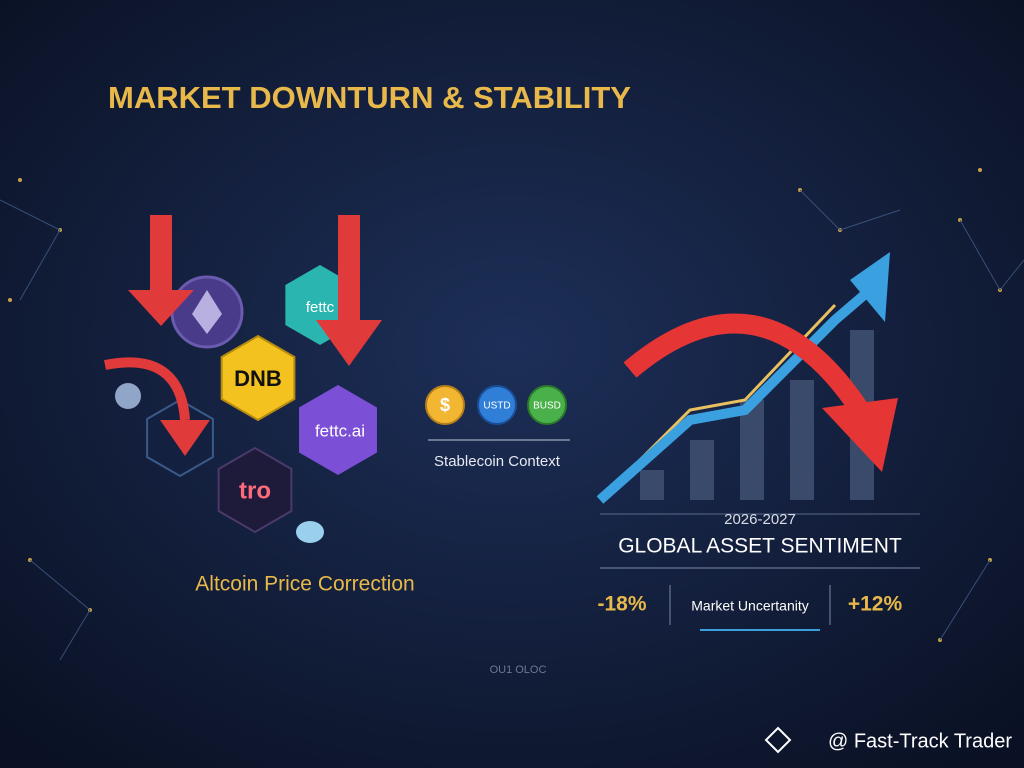 This screenshot has height=768, width=1024. What do you see at coordinates (128, 396) in the screenshot?
I see `user-icon` at bounding box center [128, 396].